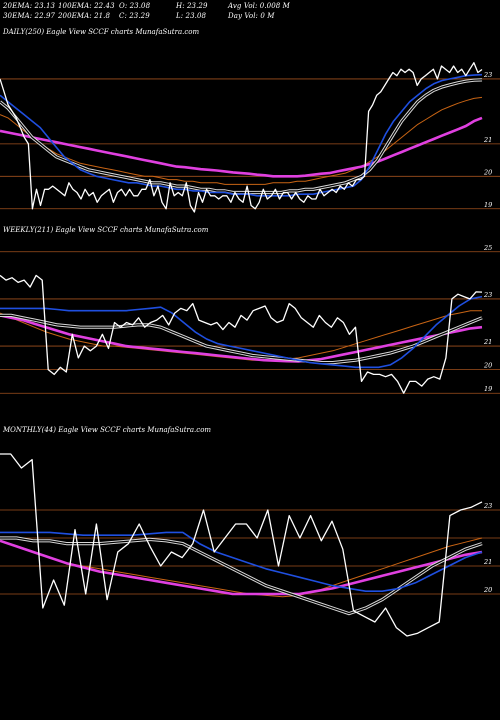 This screenshot has height=720, width=500. What do you see at coordinates (487, 366) in the screenshot?
I see `y-tick-label-1-3: 20` at bounding box center [487, 366].